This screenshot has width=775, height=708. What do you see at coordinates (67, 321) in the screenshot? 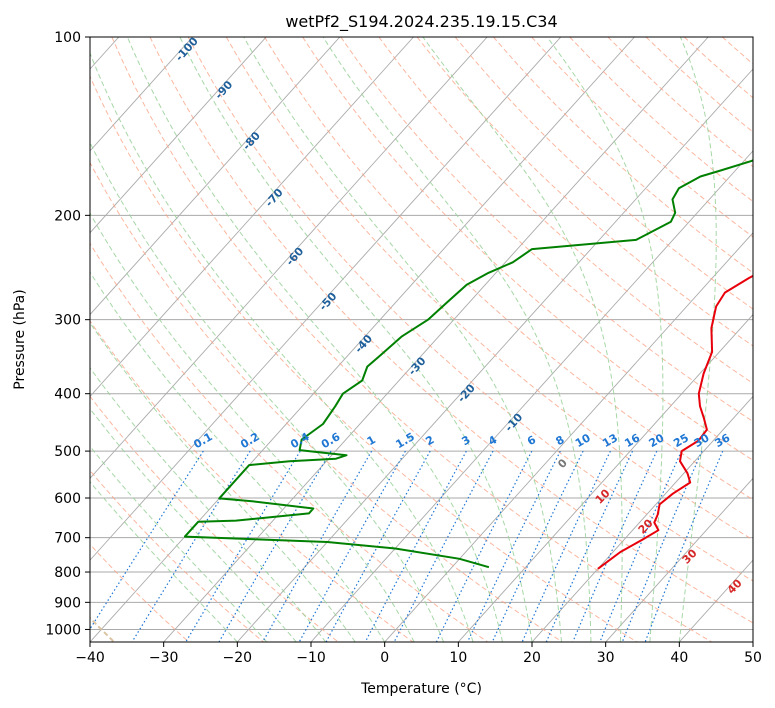
I see `y-tick-label: 300` at bounding box center [67, 321].